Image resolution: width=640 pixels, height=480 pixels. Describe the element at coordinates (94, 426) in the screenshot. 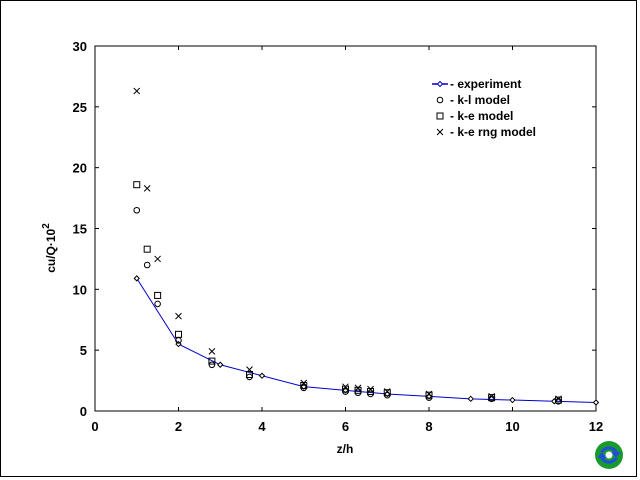

I see `x-tick-label: 0` at that location.